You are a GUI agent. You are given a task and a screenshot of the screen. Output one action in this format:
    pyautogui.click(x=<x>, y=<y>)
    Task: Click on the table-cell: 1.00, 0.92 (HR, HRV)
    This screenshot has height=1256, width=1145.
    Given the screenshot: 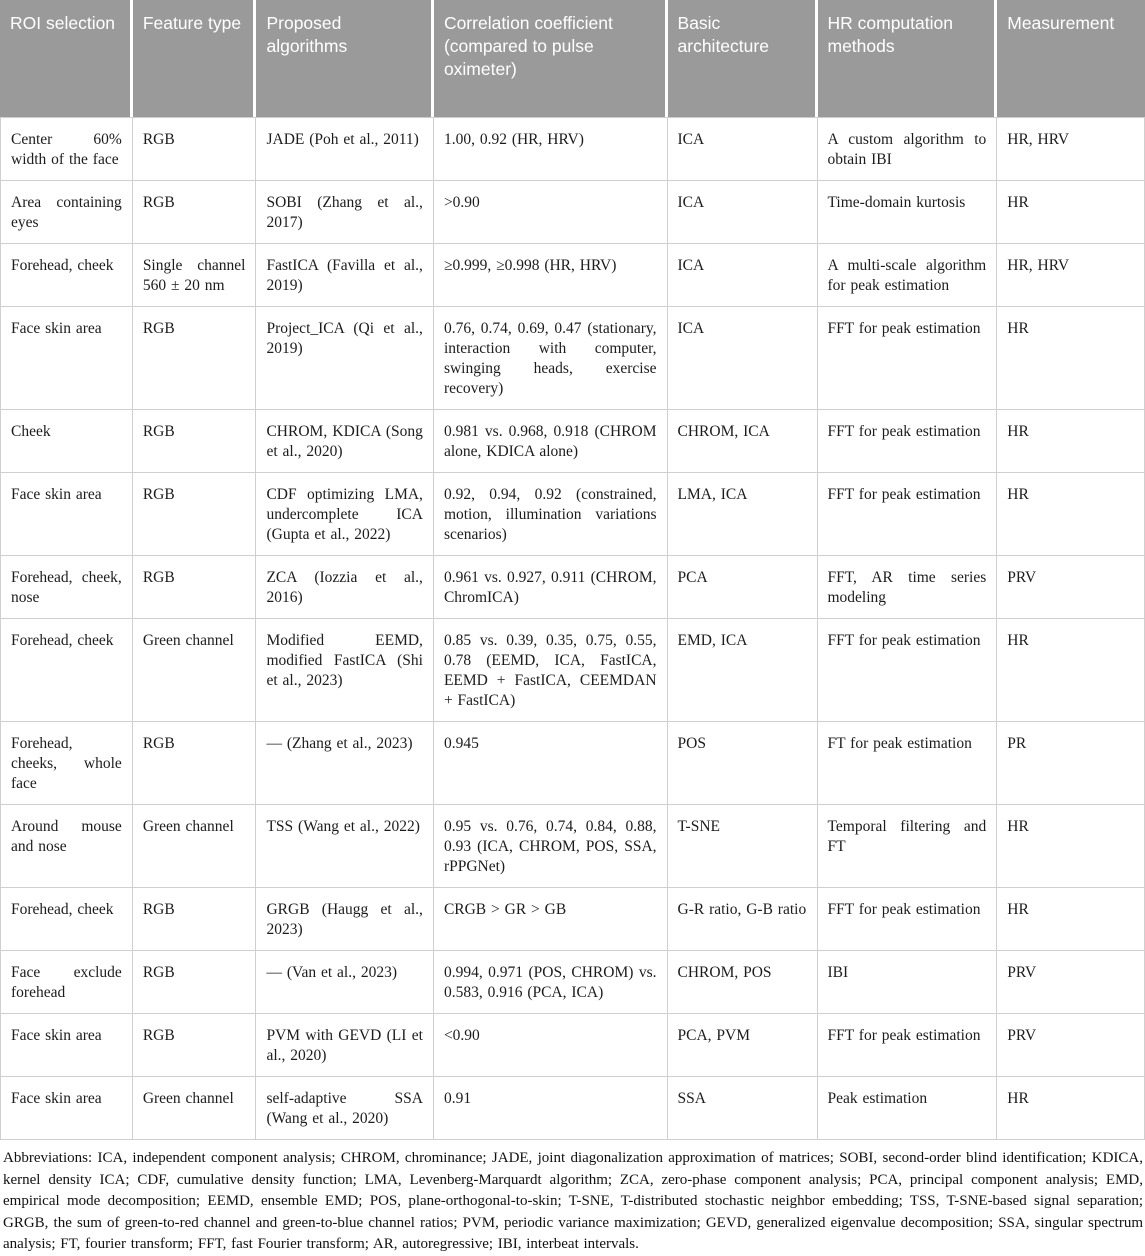 What is the action you would take?
    pyautogui.click(x=550, y=149)
    